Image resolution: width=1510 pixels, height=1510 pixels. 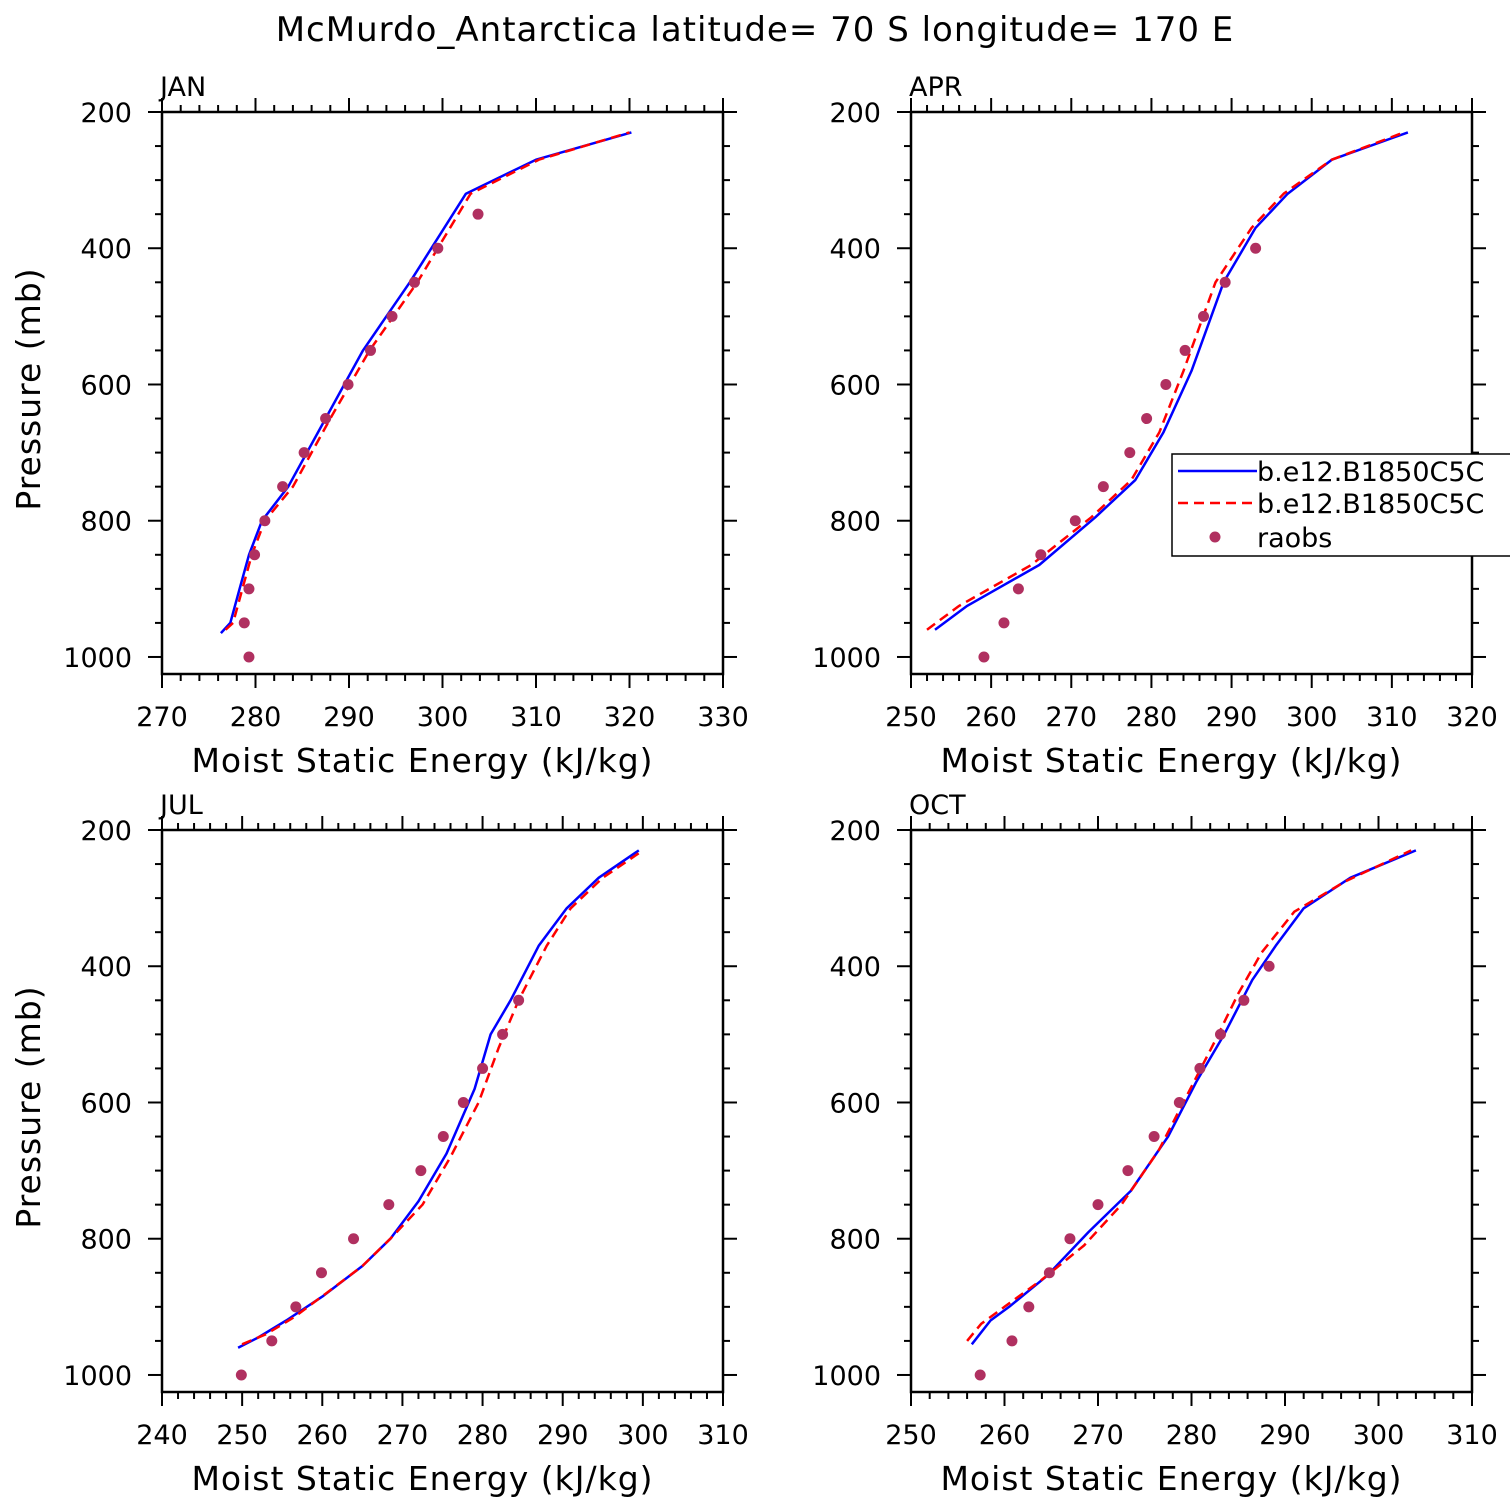 What do you see at coordinates (1215, 537) in the screenshot?
I see `legend-raobs-marker` at bounding box center [1215, 537].